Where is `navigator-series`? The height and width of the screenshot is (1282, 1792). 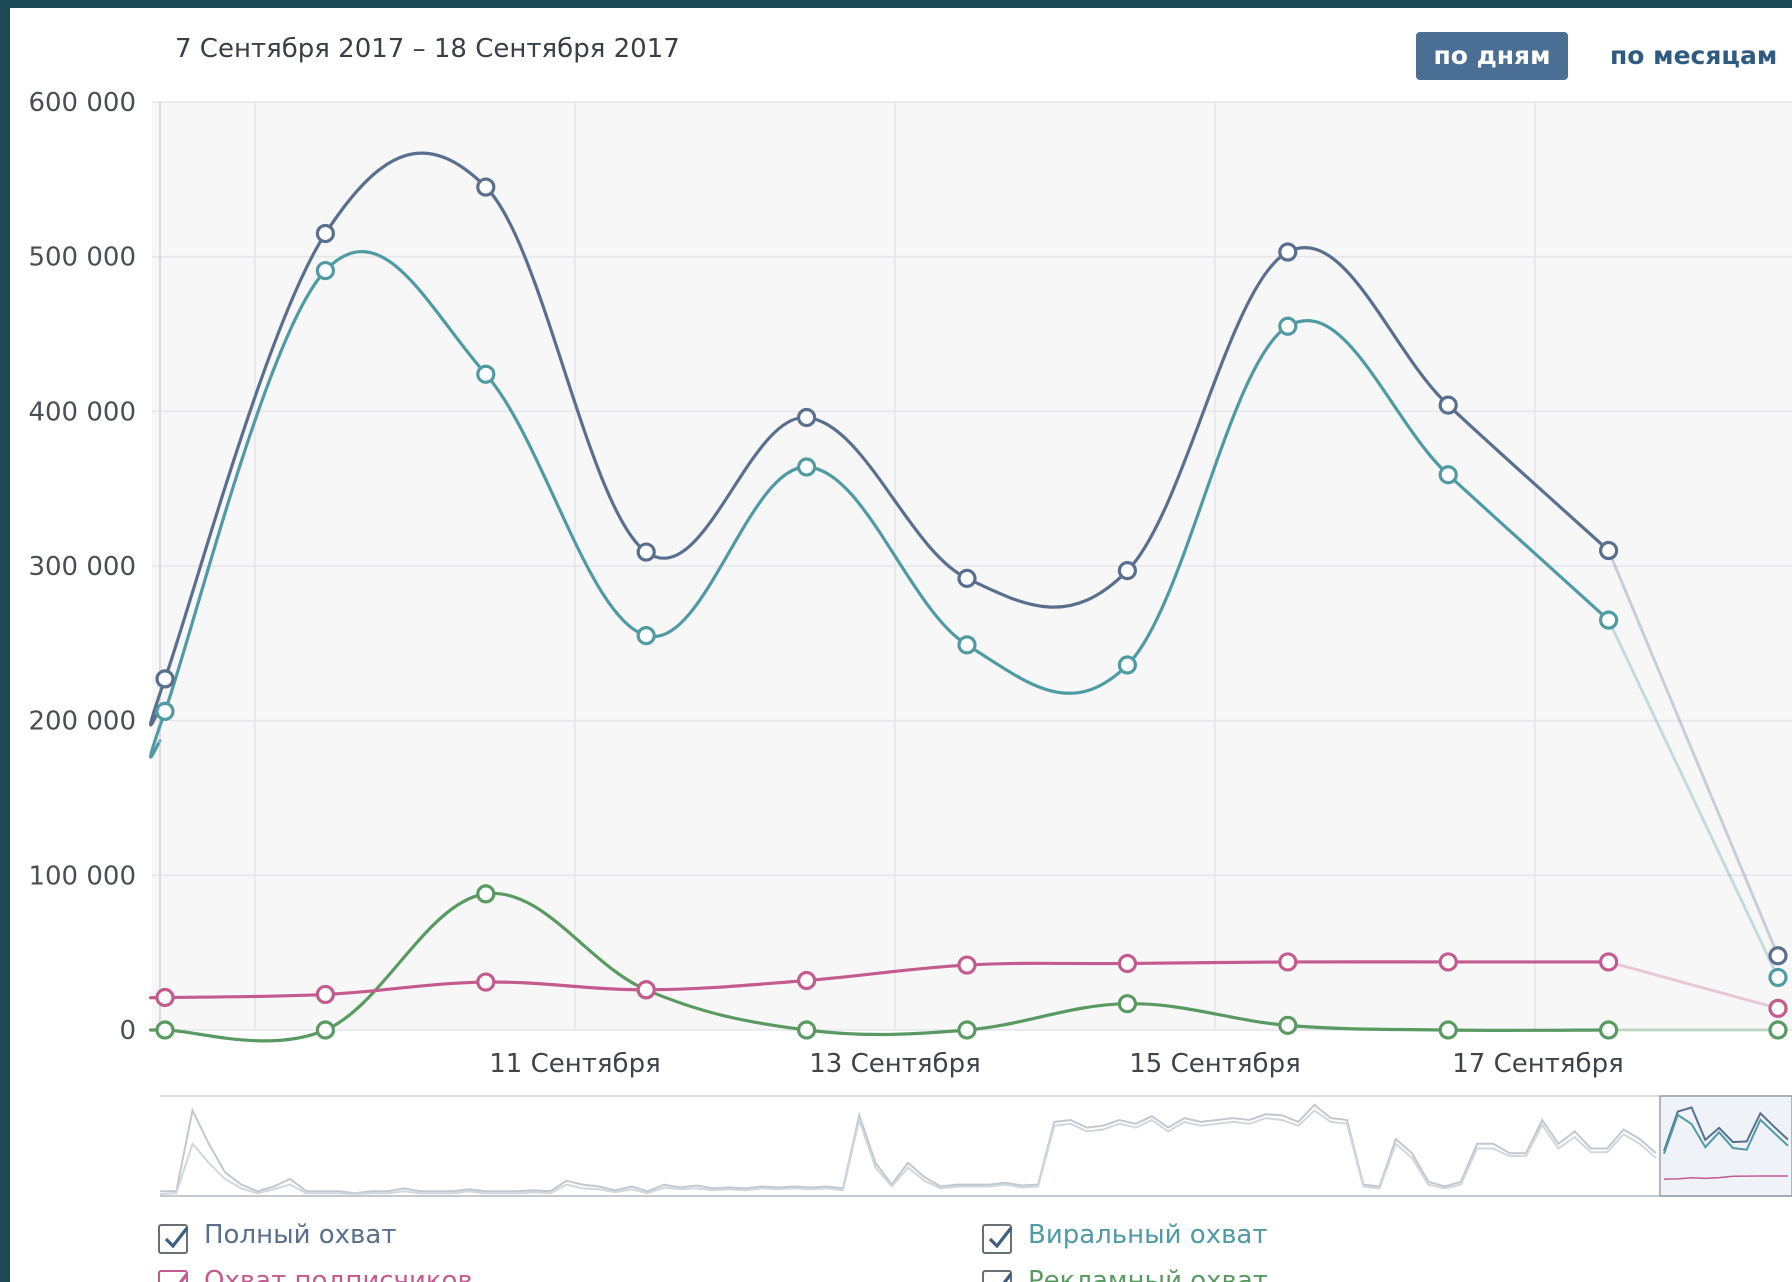
navigator-series is located at coordinates (975, 1146).